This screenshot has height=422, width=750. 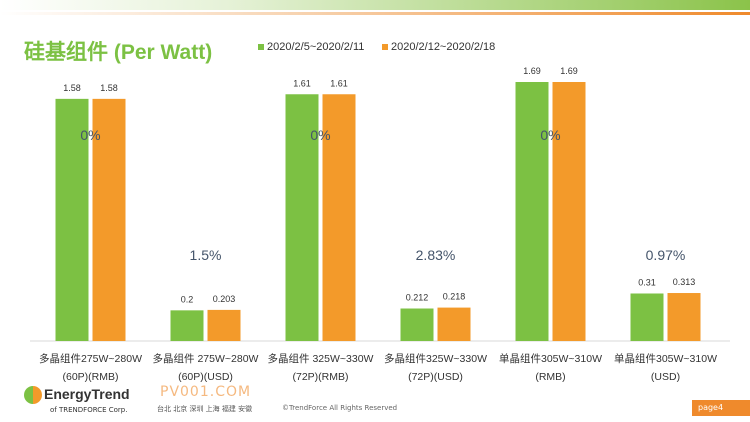 I want to click on energytrend-logo: EnergyTrend, so click(x=77, y=395).